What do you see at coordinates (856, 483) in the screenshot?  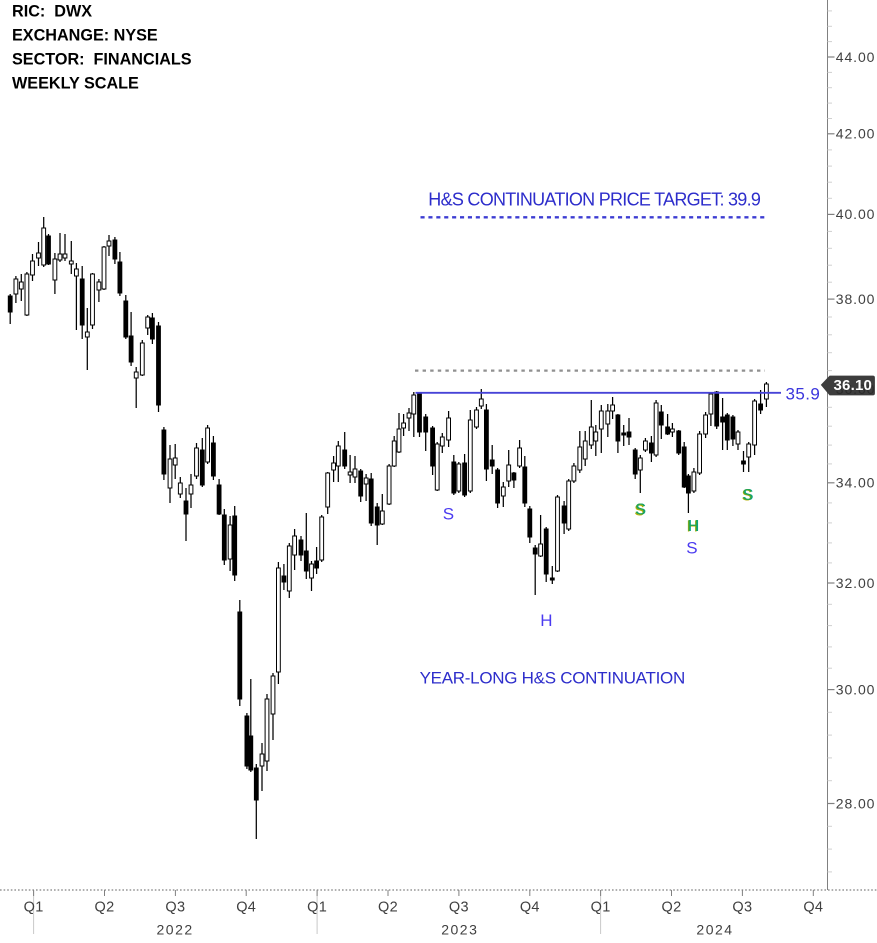 I see `svg-text: 34.00` at bounding box center [856, 483].